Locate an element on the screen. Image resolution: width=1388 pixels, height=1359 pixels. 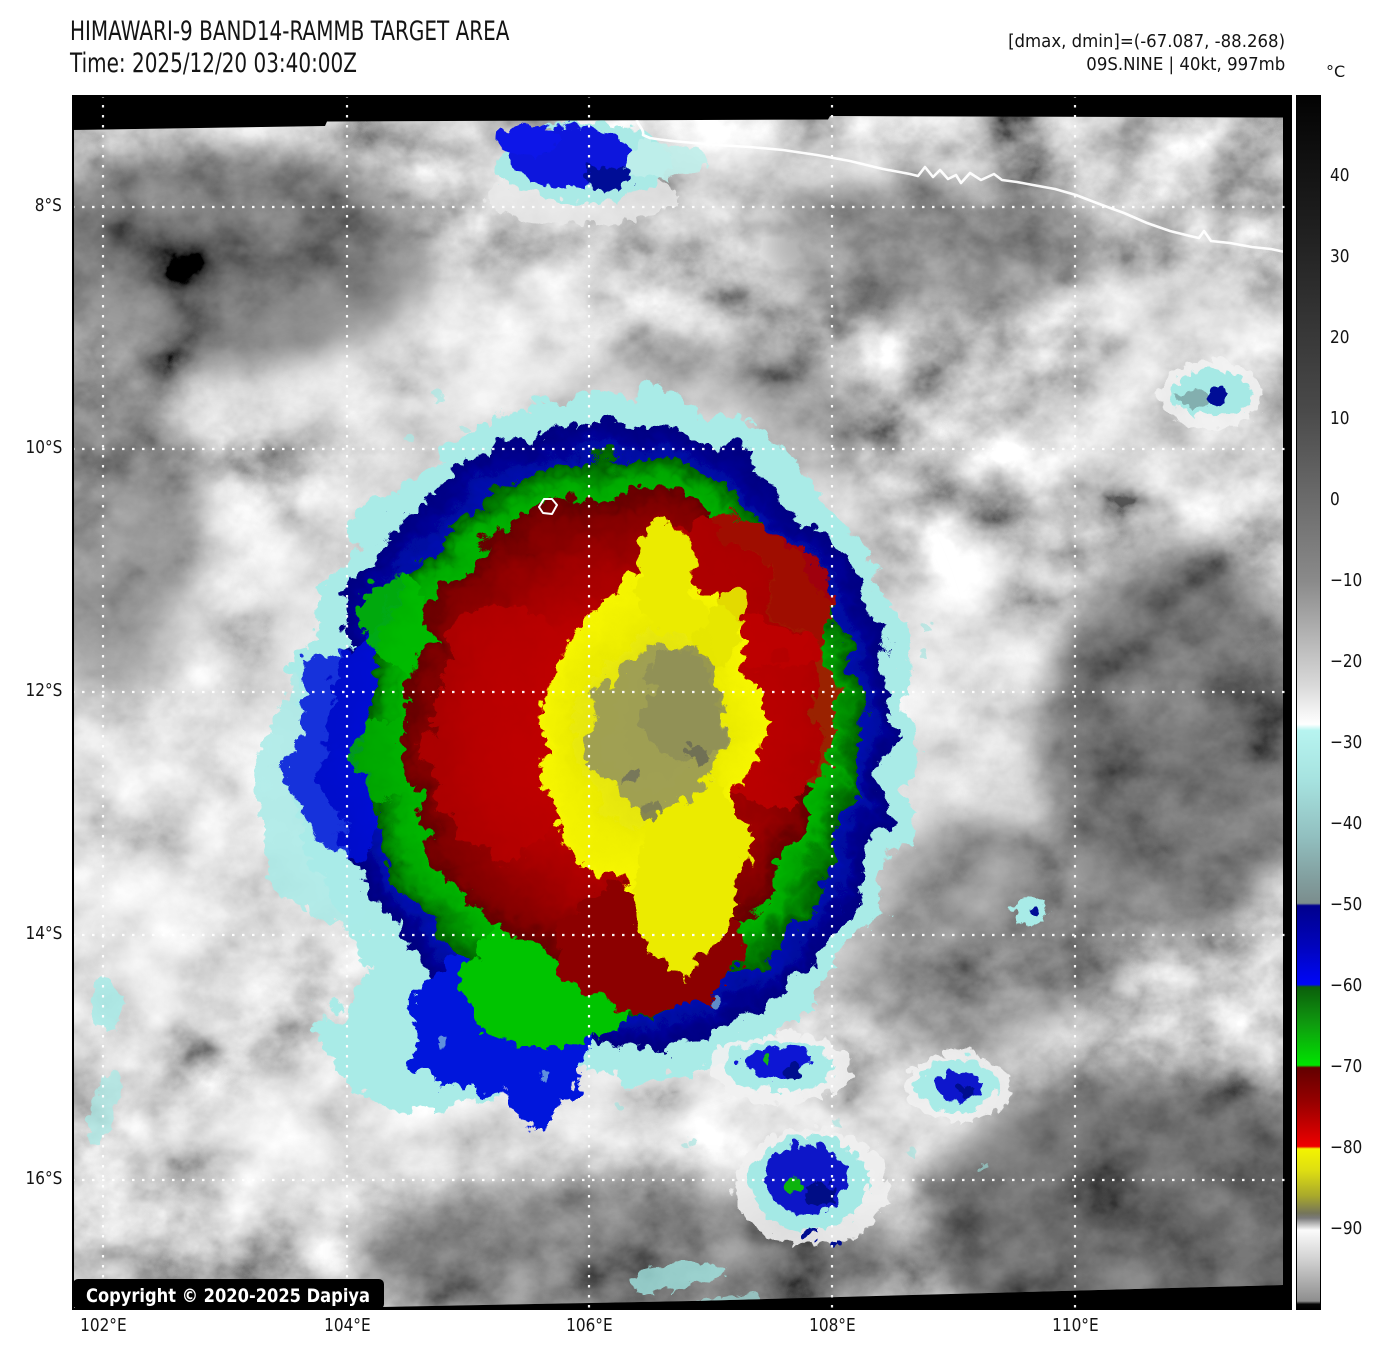
colorbar-tick-label: −60 is located at coordinates (1346, 985).